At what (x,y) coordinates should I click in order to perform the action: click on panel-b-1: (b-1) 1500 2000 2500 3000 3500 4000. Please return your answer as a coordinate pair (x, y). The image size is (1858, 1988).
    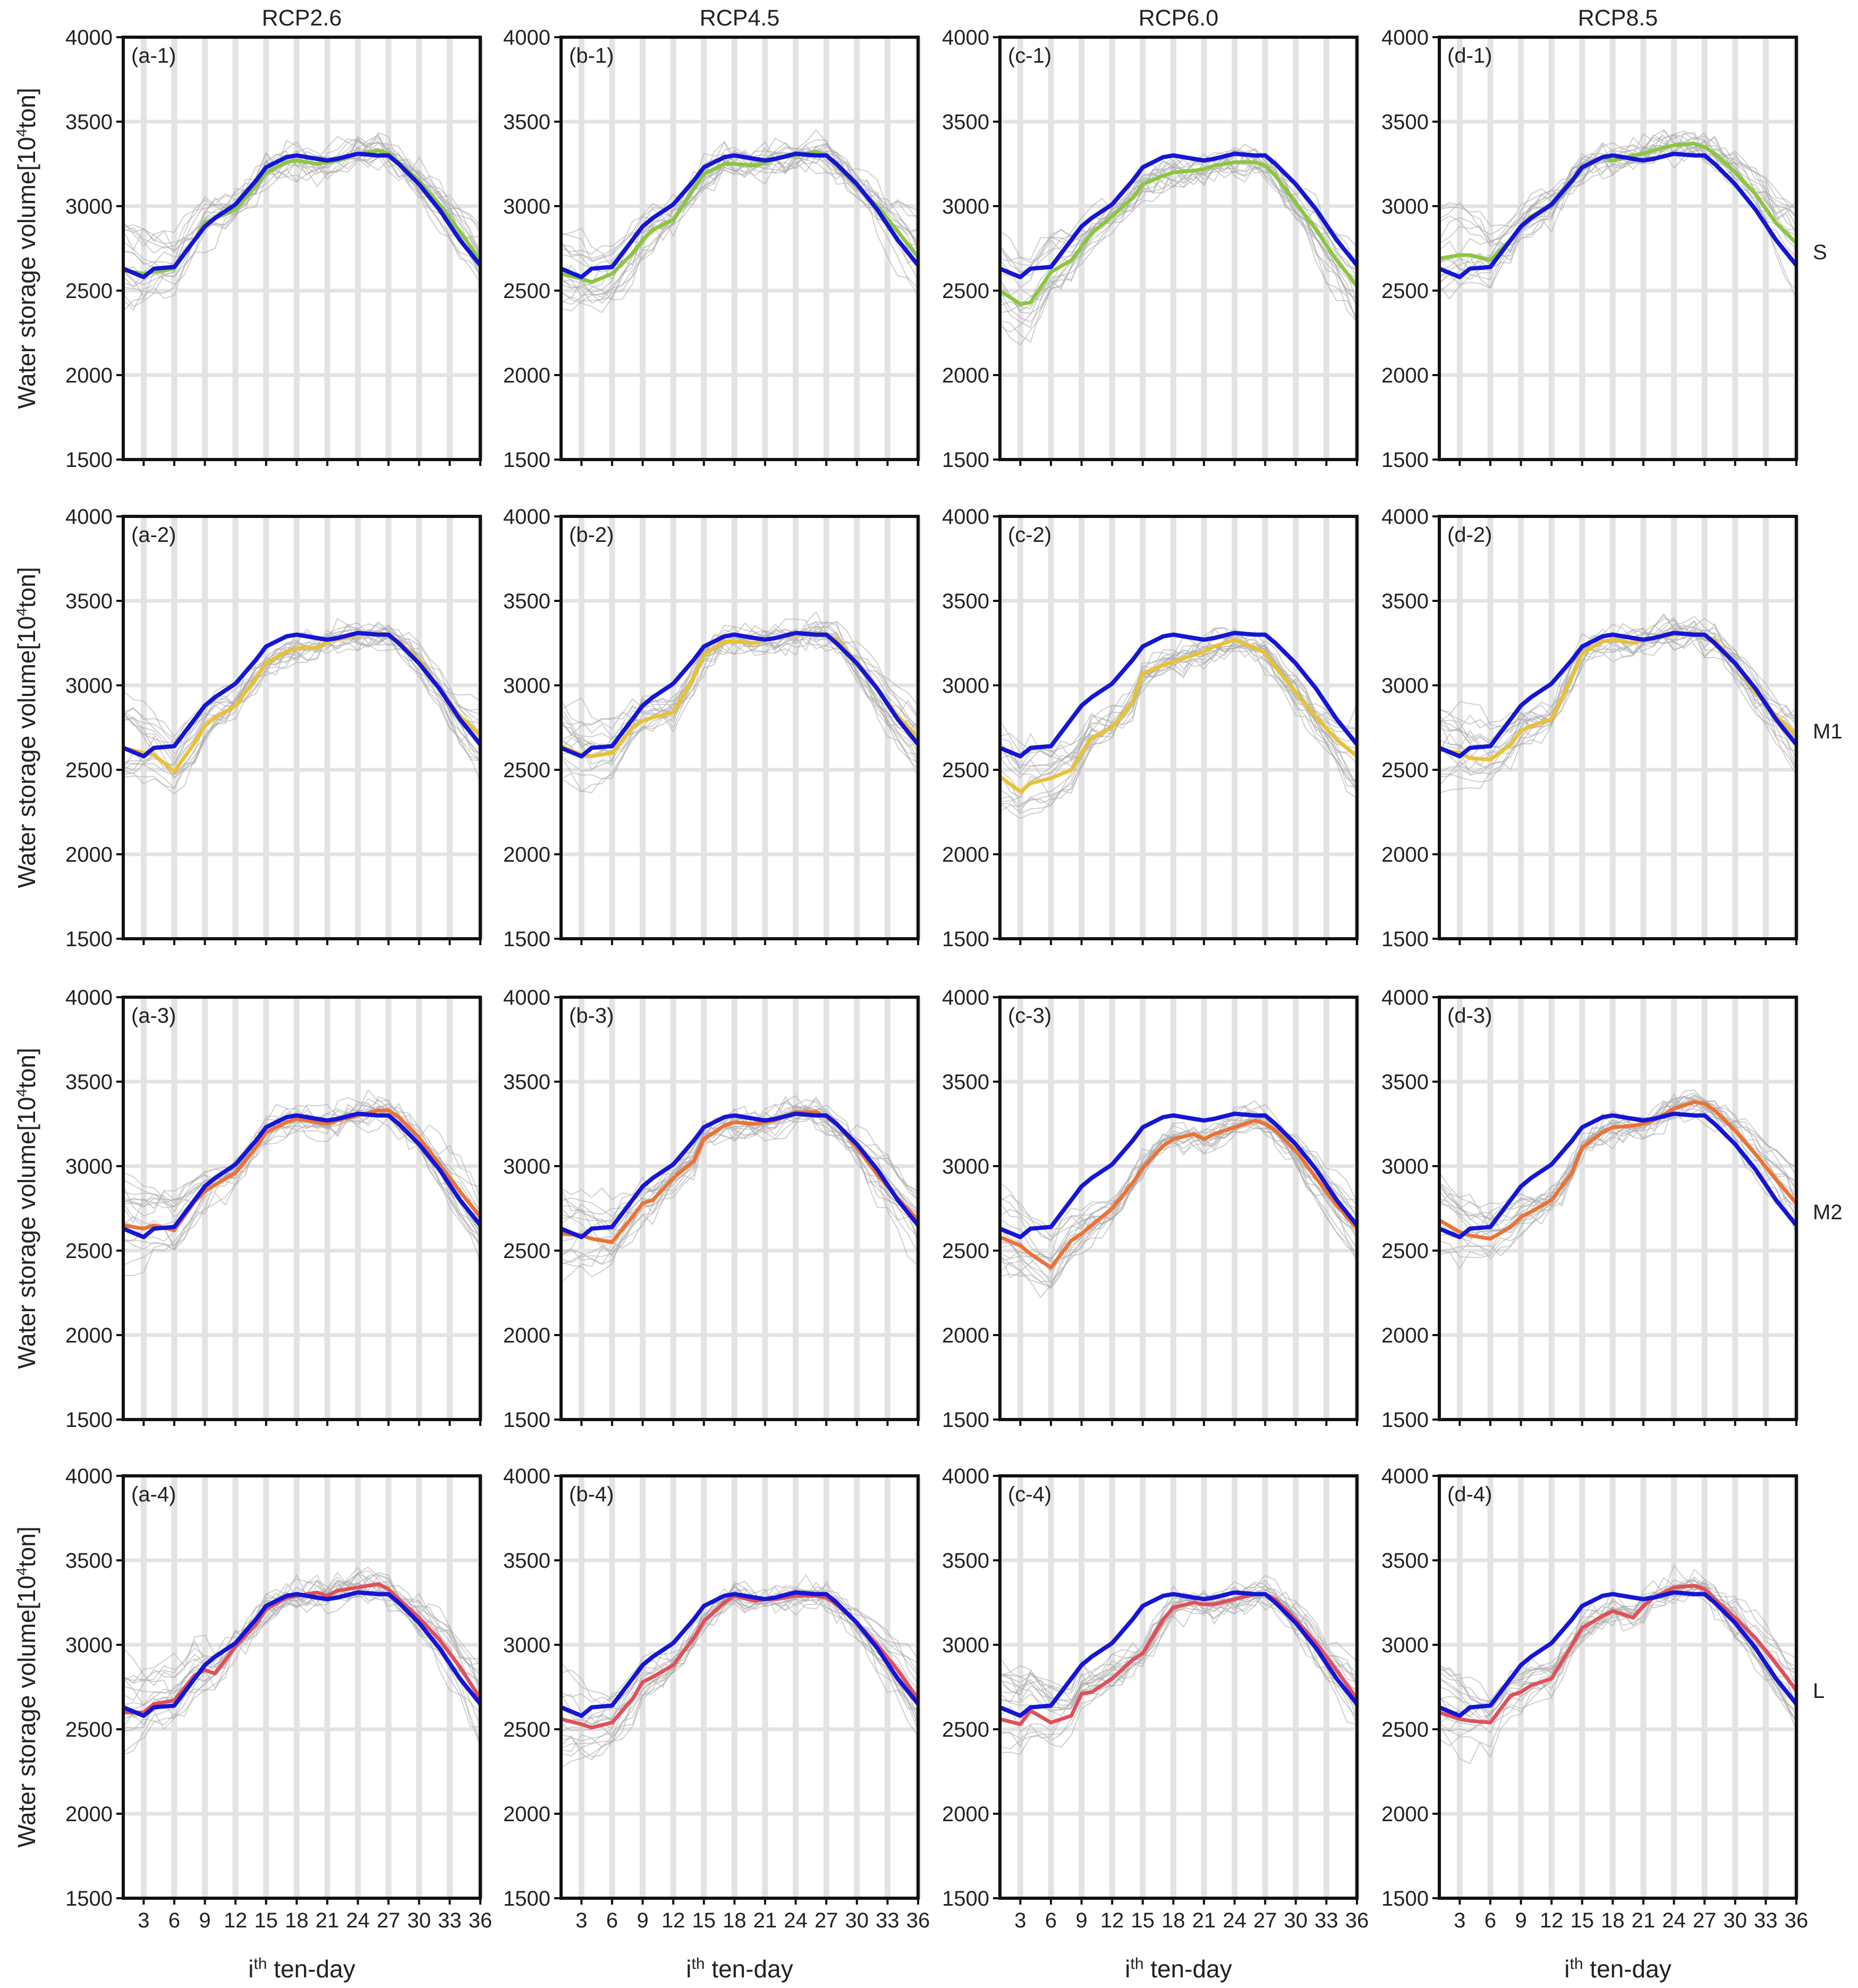
    Looking at the image, I should click on (712, 249).